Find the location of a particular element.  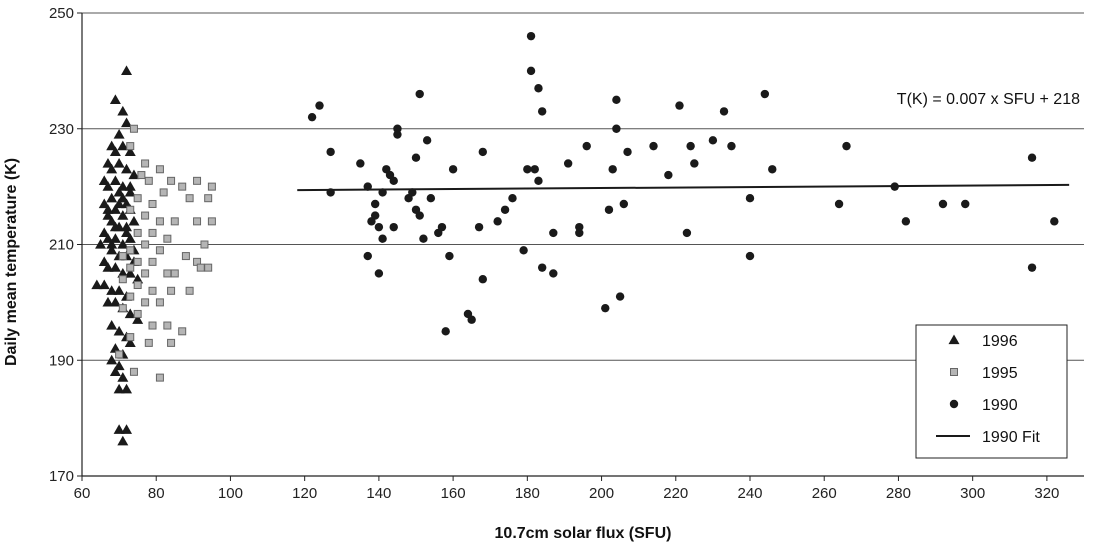

x-tick-label: 120 is located at coordinates (304, 493).